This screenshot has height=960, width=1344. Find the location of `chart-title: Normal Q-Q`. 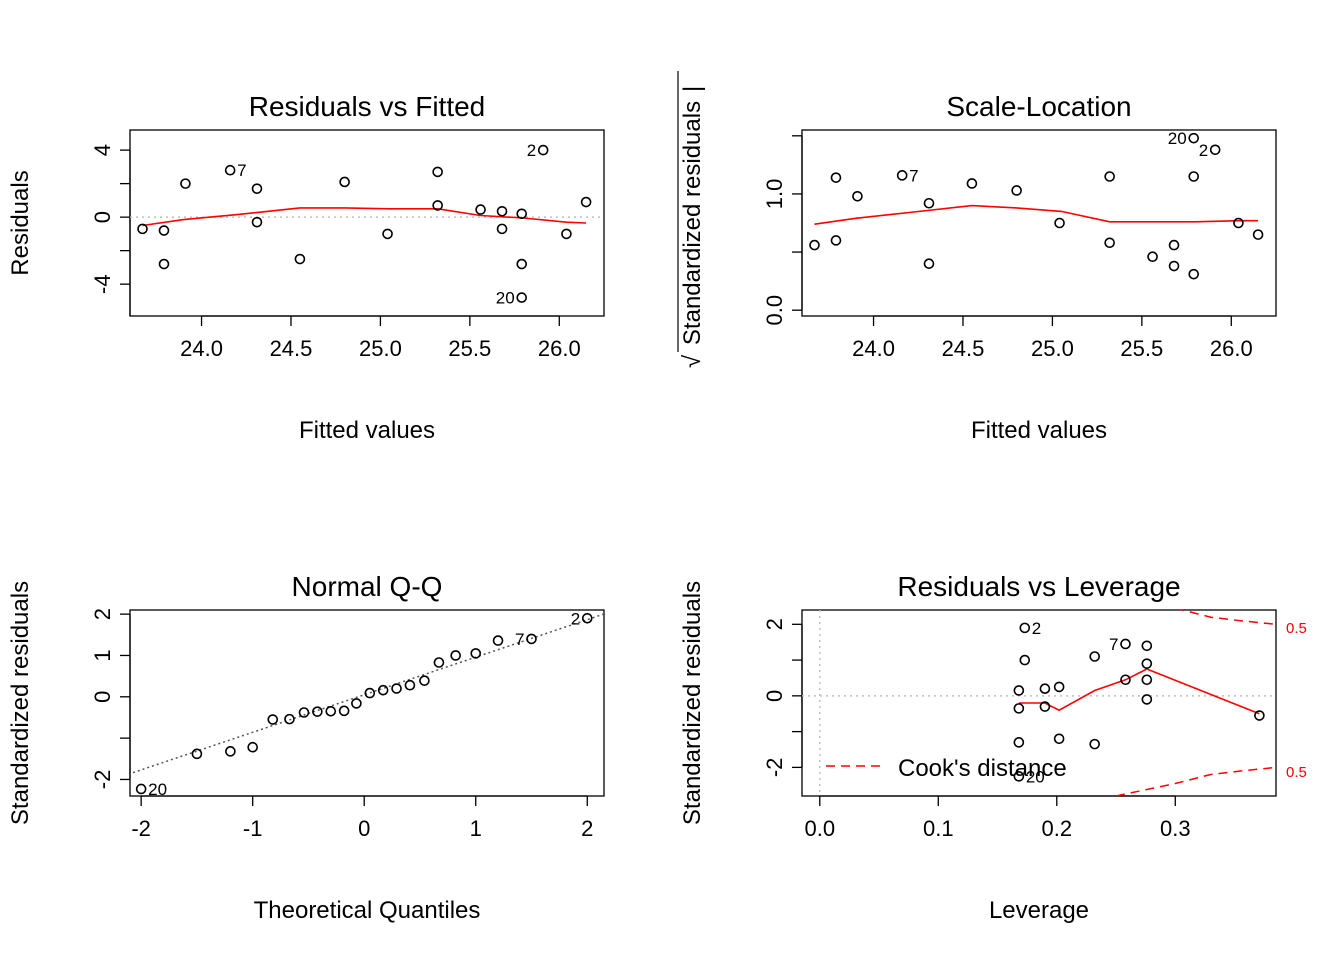

chart-title: Normal Q-Q is located at coordinates (367, 586).